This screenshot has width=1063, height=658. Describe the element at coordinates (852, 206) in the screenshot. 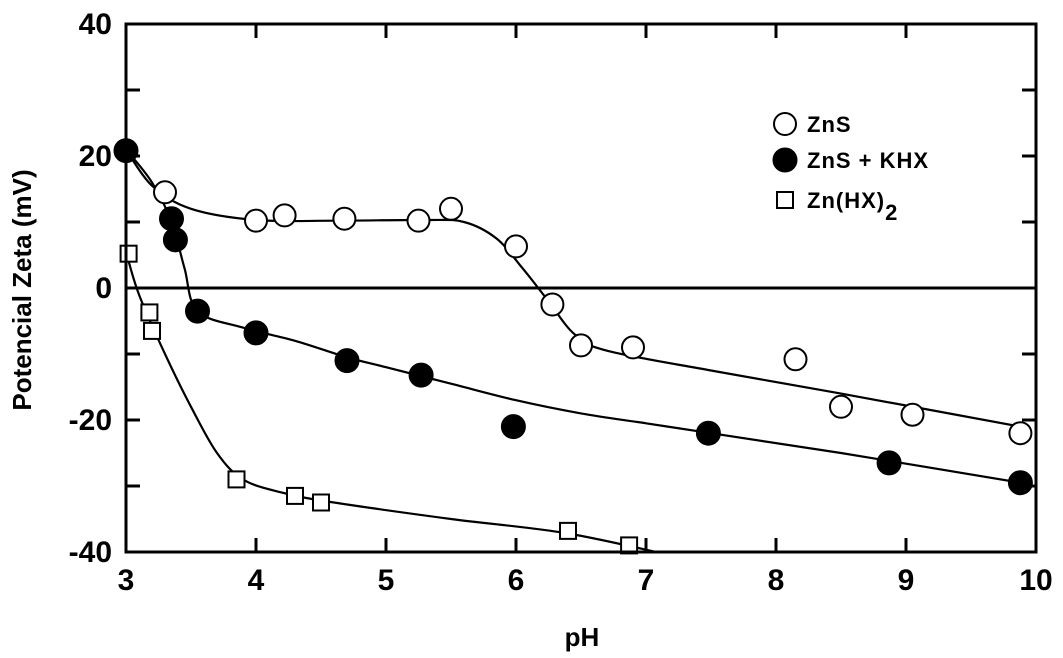

I see `legend-label-zn-hx: Zn(HX)2` at that location.